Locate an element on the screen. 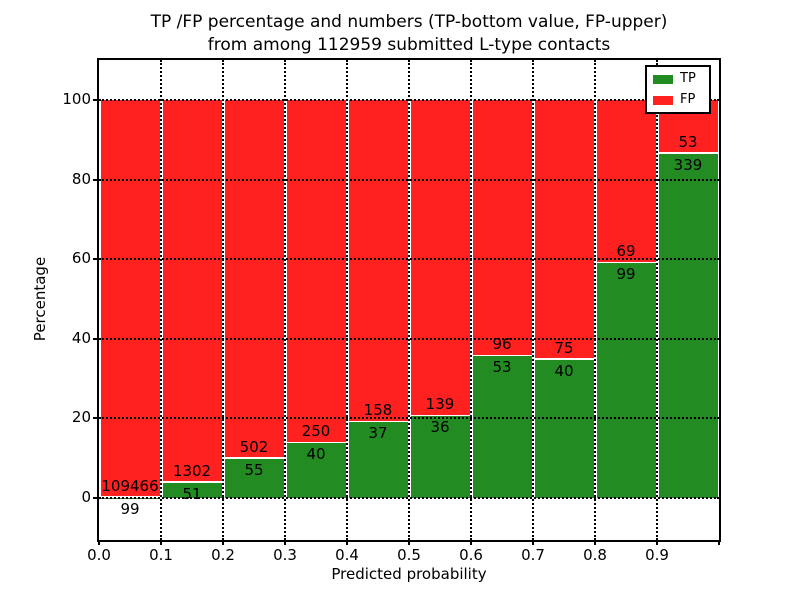 The image size is (800, 600). bar-count-label-fp: 53 is located at coordinates (688, 141).